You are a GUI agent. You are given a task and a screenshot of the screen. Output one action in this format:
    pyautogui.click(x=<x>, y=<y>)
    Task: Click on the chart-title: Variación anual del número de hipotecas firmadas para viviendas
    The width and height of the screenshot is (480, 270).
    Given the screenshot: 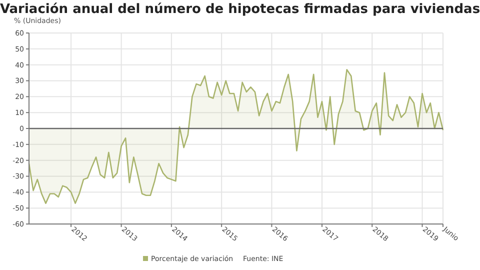 What is the action you would take?
    pyautogui.click(x=240, y=9)
    